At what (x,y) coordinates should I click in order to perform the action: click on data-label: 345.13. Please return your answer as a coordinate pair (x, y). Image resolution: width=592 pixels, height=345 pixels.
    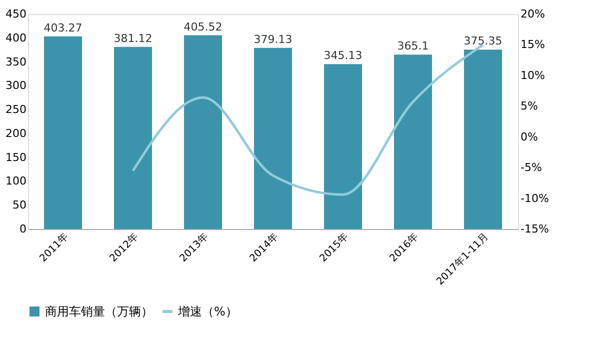
    Looking at the image, I should click on (343, 55).